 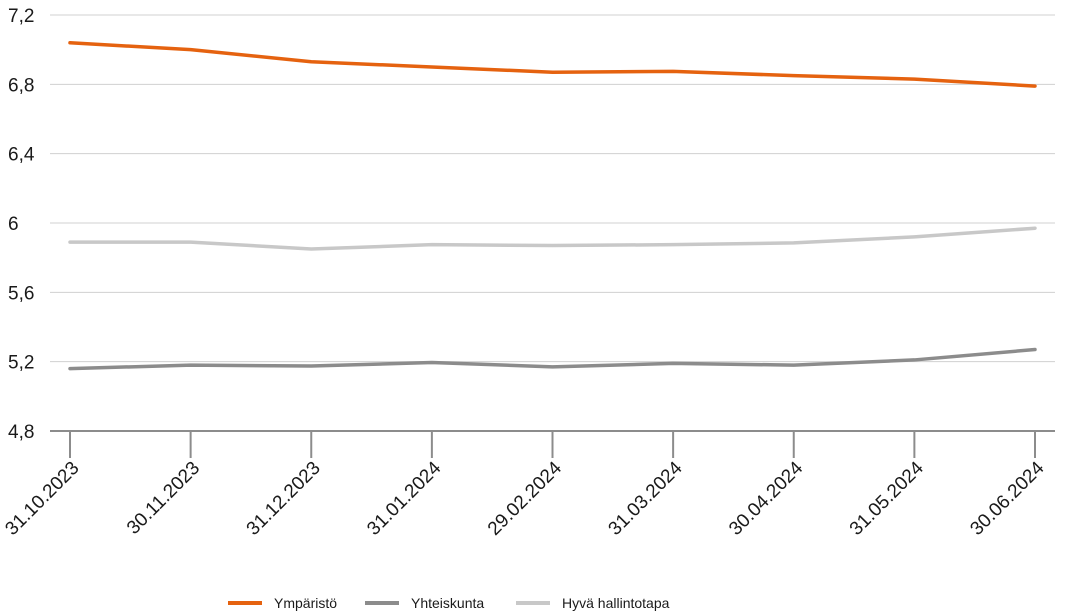 I want to click on y-tick-label: 6,8, so click(x=21, y=85).